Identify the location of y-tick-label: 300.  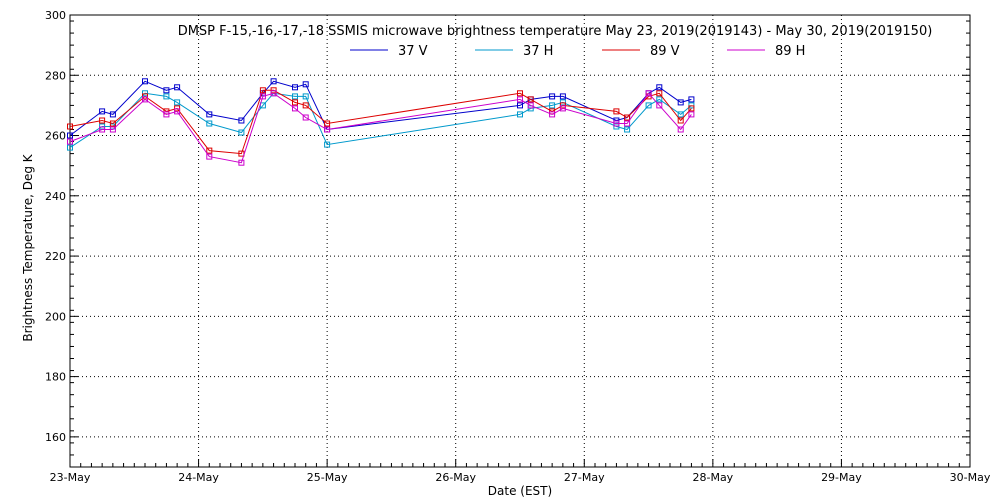
(55, 15).